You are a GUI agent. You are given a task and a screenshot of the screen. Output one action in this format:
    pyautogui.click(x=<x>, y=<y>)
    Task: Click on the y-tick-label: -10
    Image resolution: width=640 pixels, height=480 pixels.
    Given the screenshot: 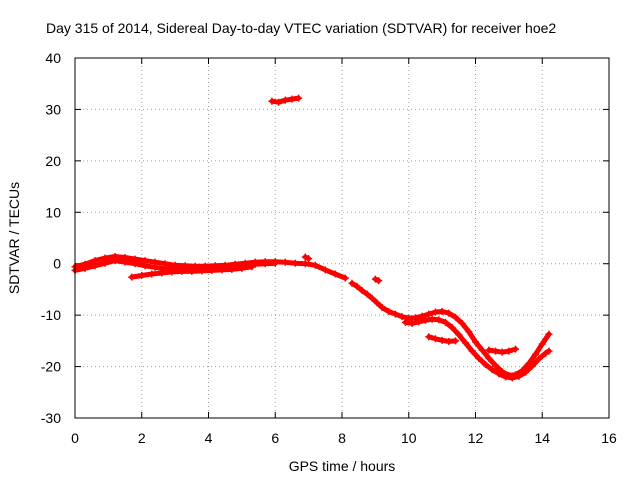 What is the action you would take?
    pyautogui.click(x=51, y=315)
    